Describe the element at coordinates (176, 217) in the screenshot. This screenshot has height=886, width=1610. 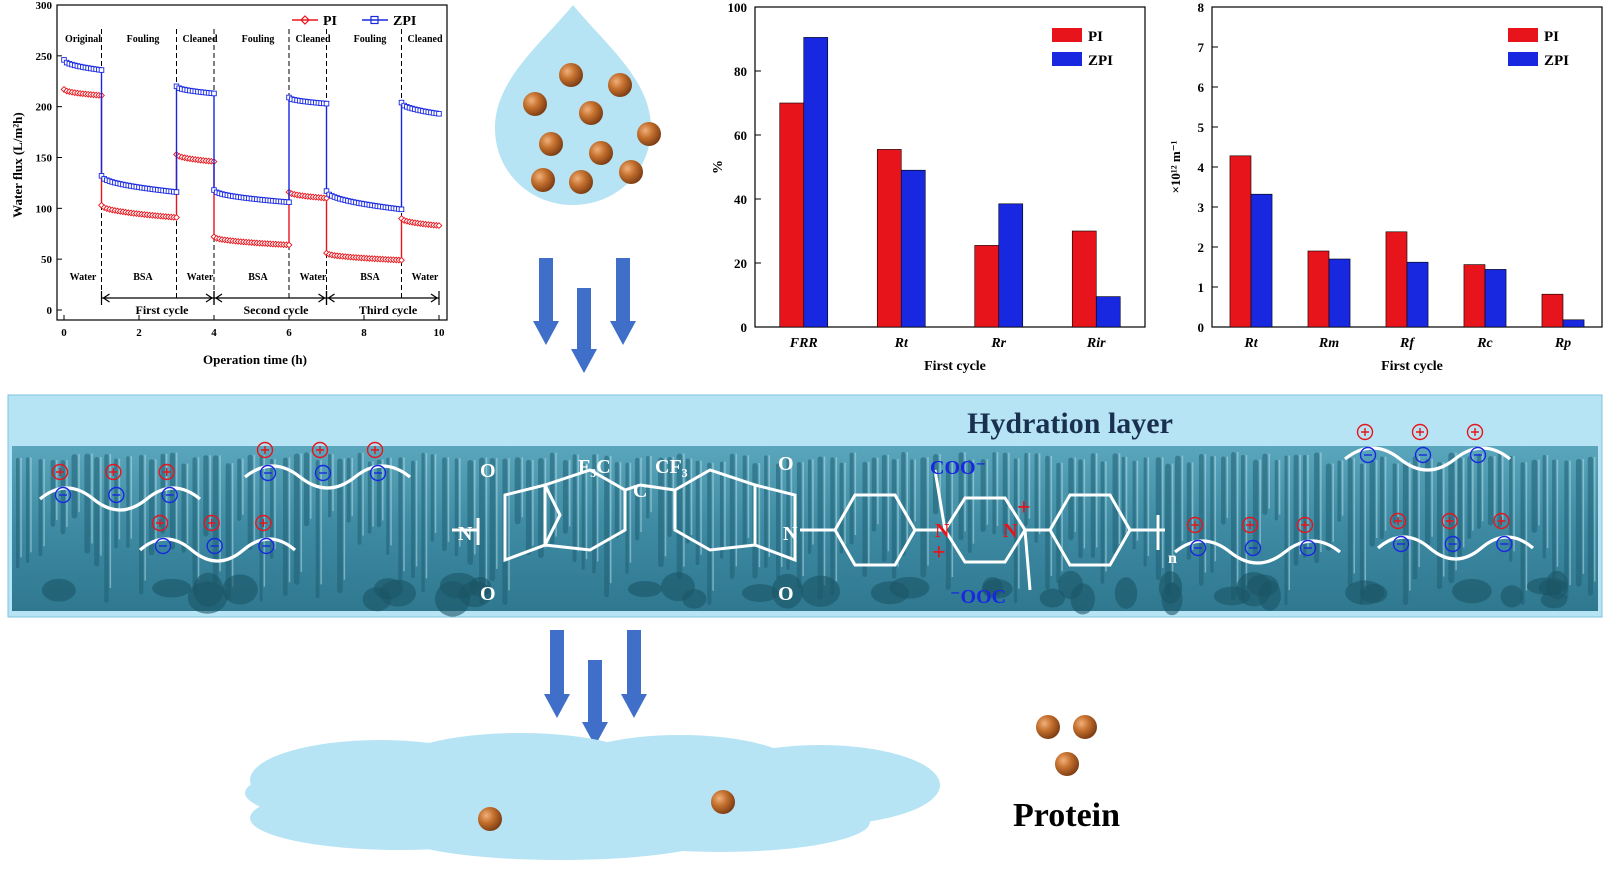
I see `pi-point` at that location.